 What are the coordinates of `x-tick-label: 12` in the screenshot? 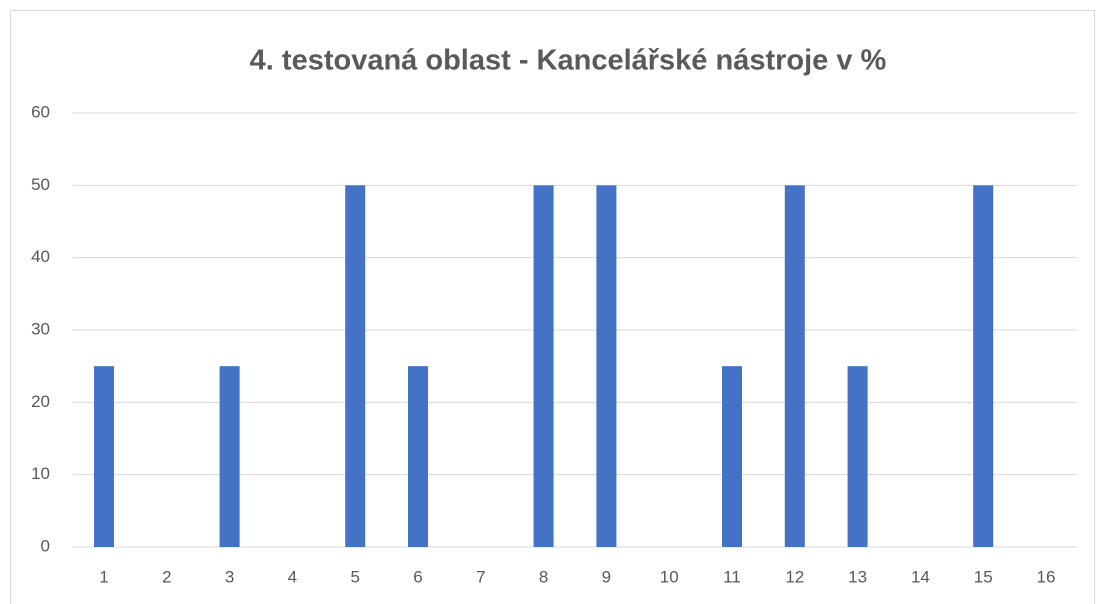 It's located at (794, 576).